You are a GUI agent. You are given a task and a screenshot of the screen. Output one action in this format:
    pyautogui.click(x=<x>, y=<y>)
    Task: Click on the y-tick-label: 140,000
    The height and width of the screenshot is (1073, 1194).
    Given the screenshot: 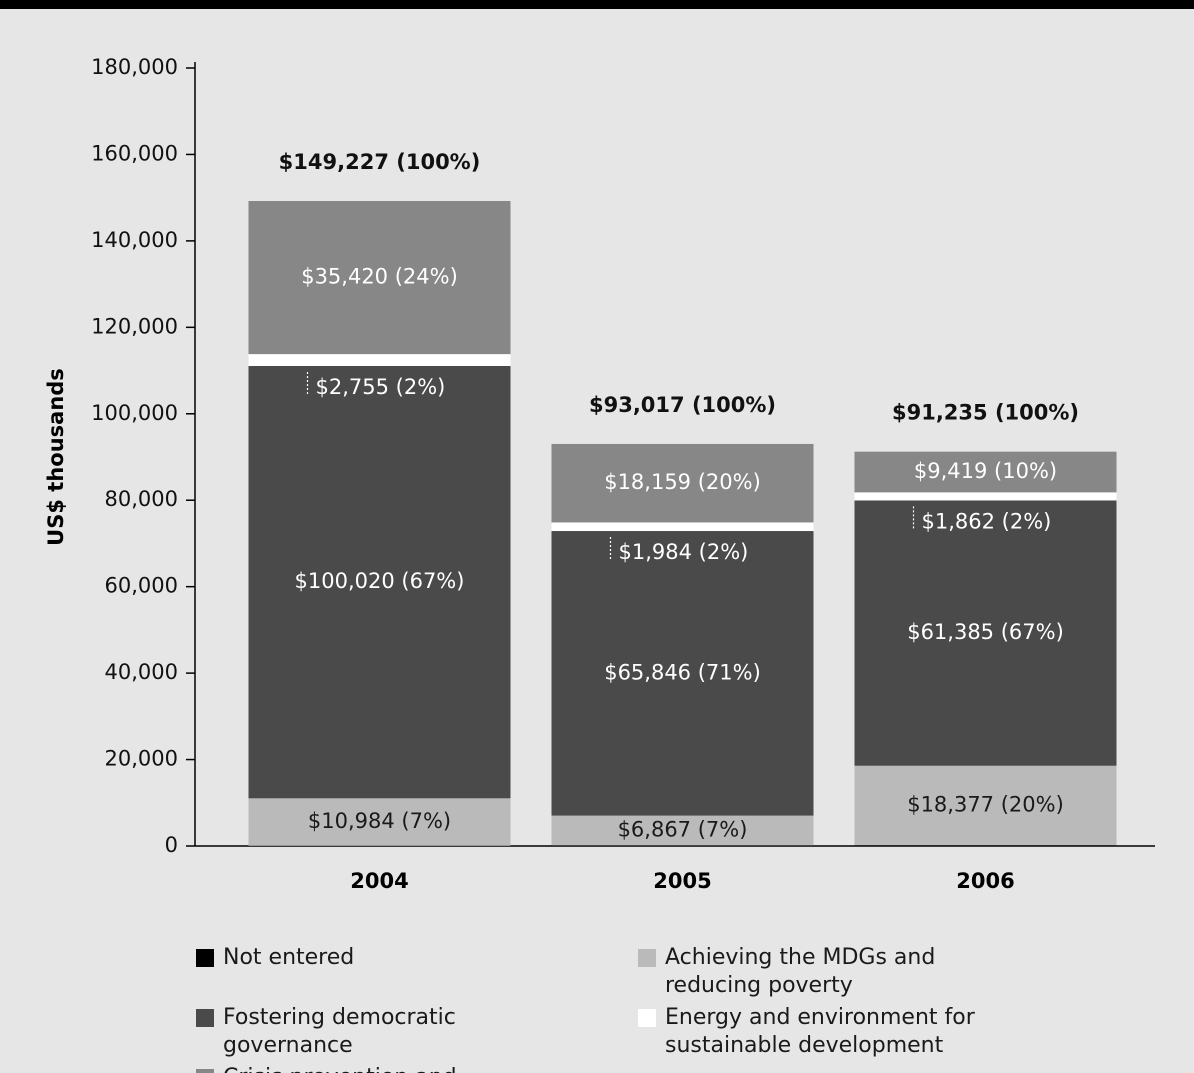 What is the action you would take?
    pyautogui.click(x=134, y=240)
    